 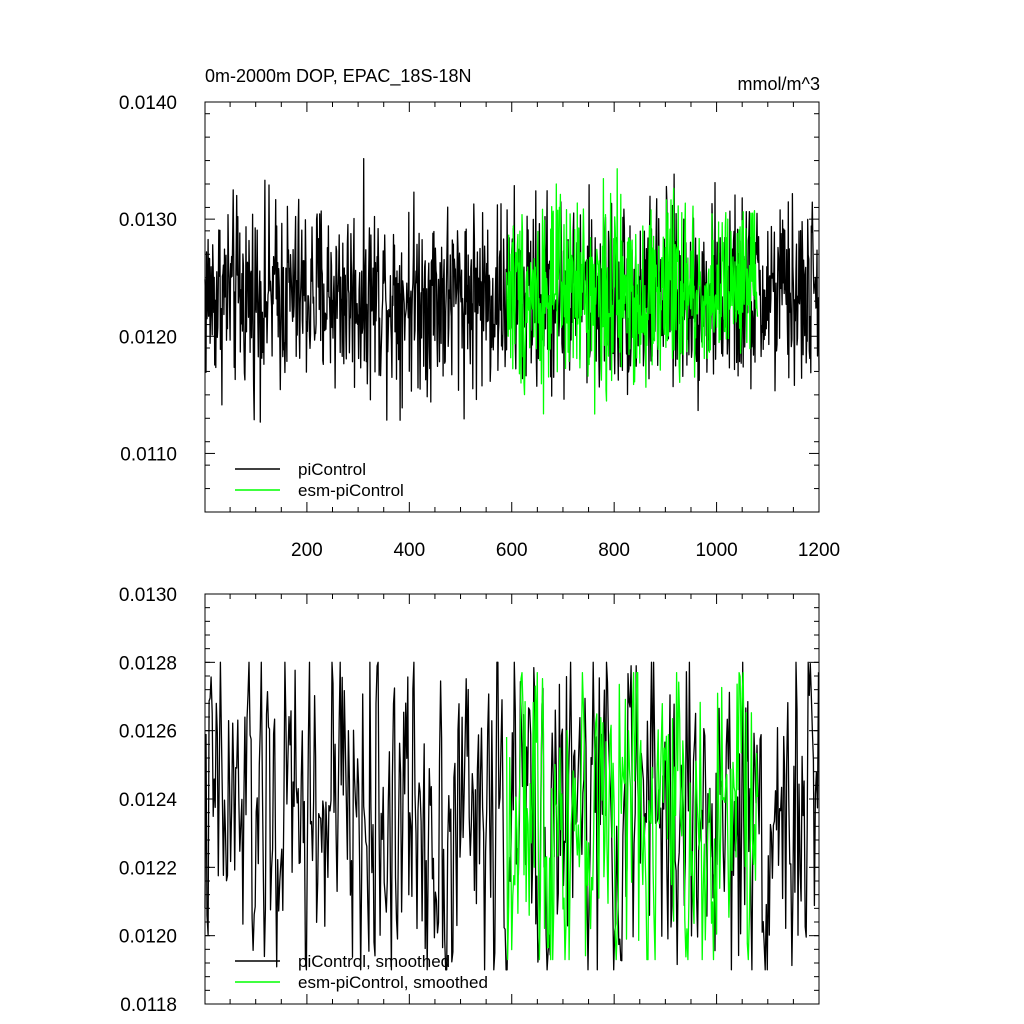 What do you see at coordinates (148, 454) in the screenshot?
I see `top-ytick-label: 0.0110` at bounding box center [148, 454].